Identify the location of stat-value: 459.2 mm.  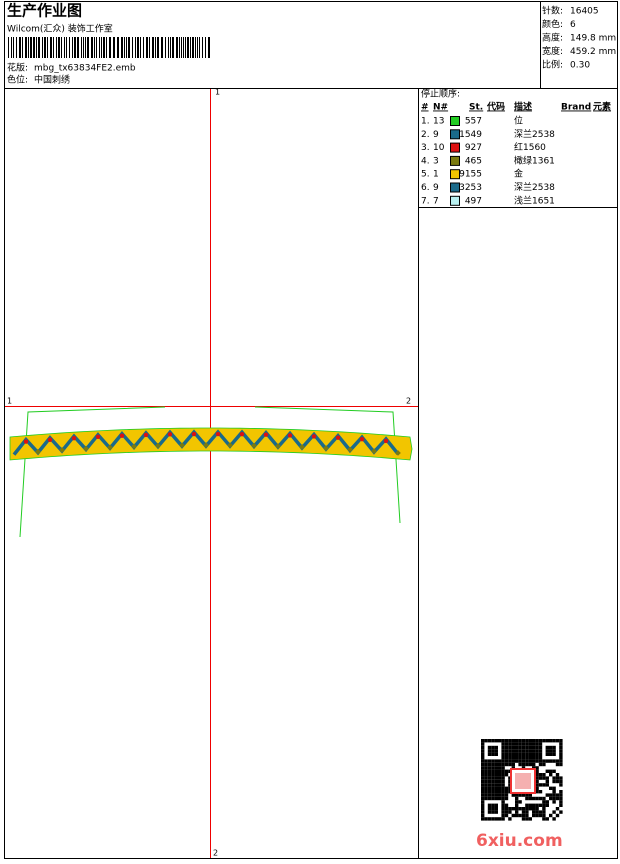
(593, 52).